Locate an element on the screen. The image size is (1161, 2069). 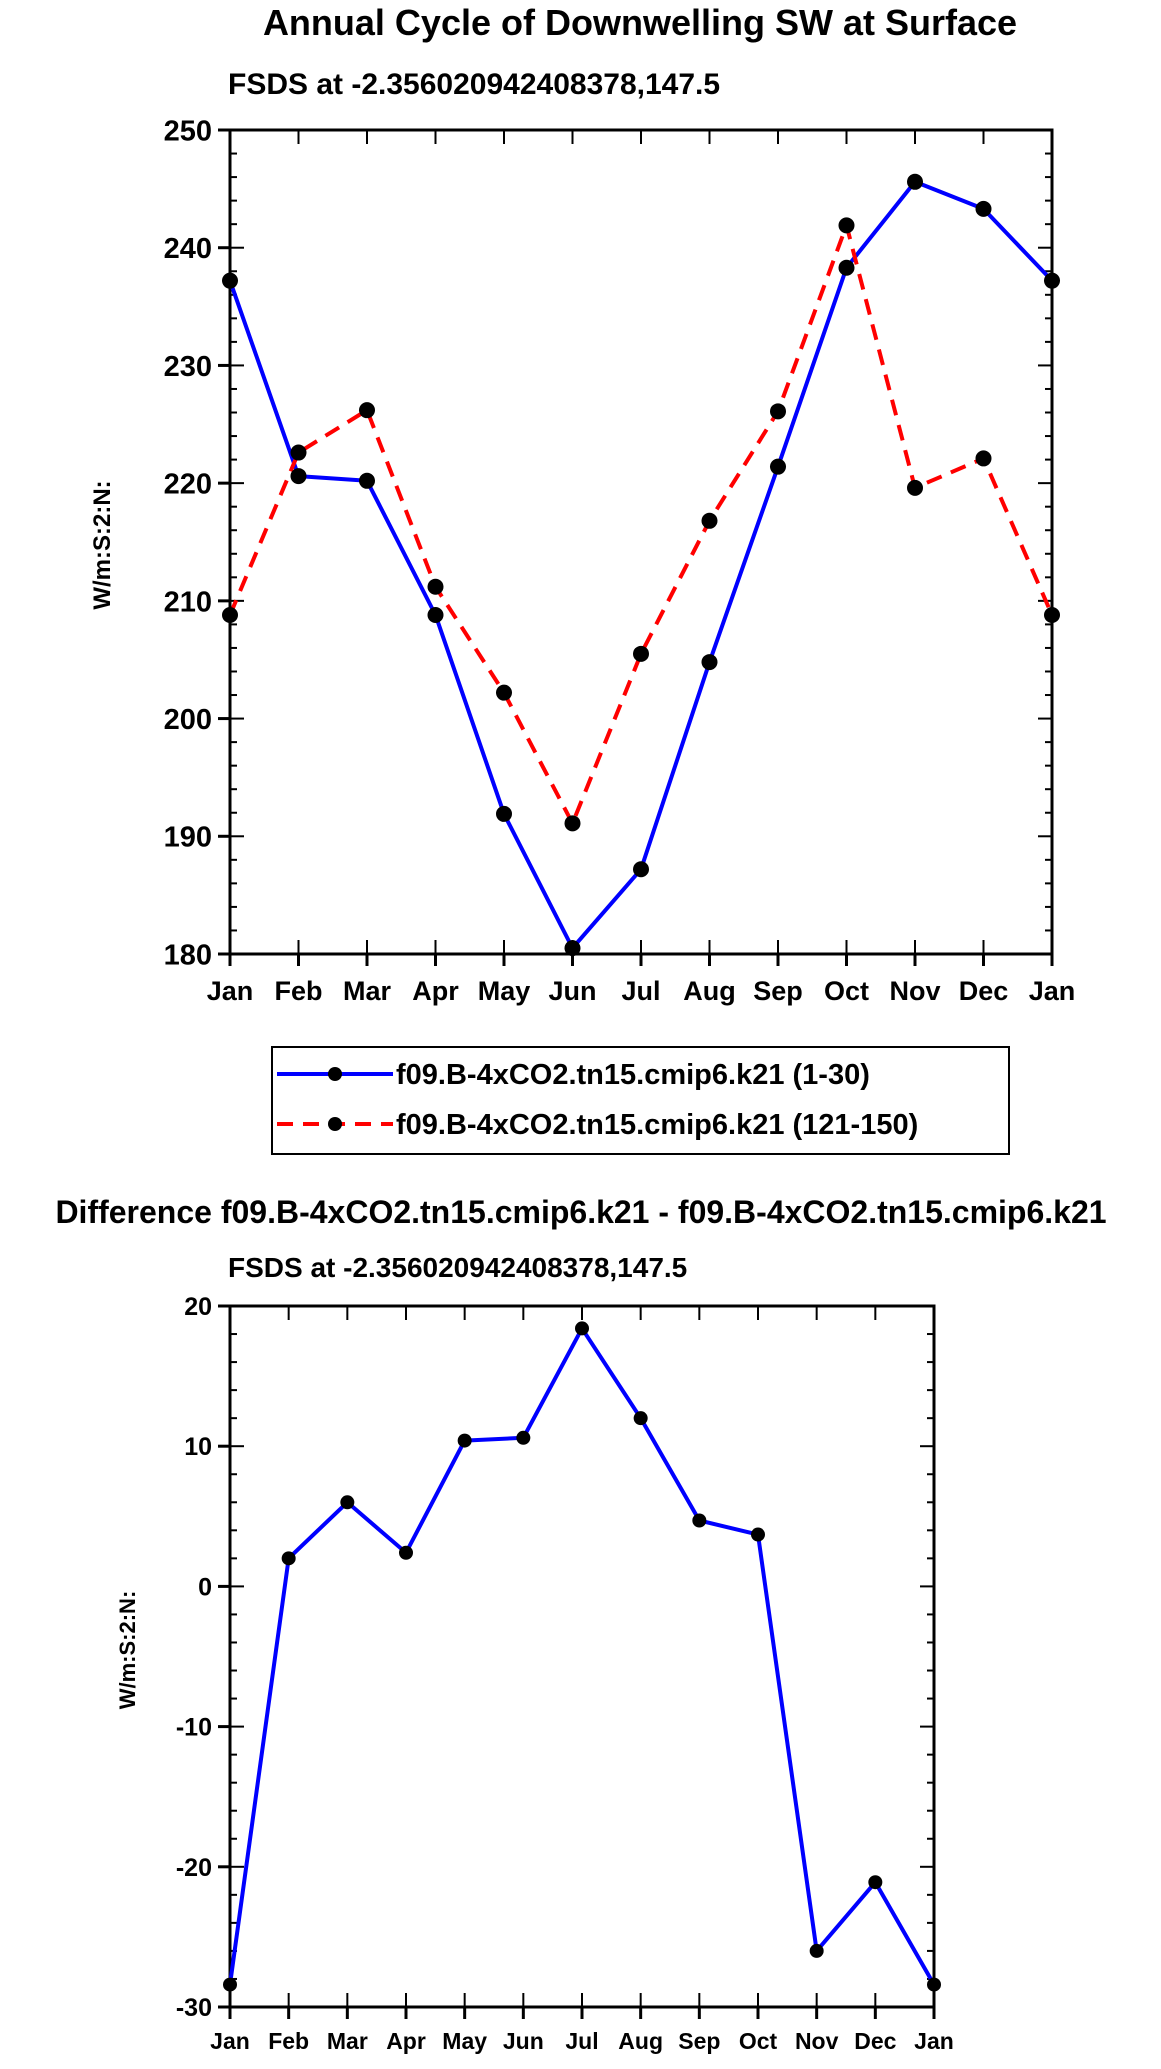
y-tick-label: 10 is located at coordinates (198, 1447).